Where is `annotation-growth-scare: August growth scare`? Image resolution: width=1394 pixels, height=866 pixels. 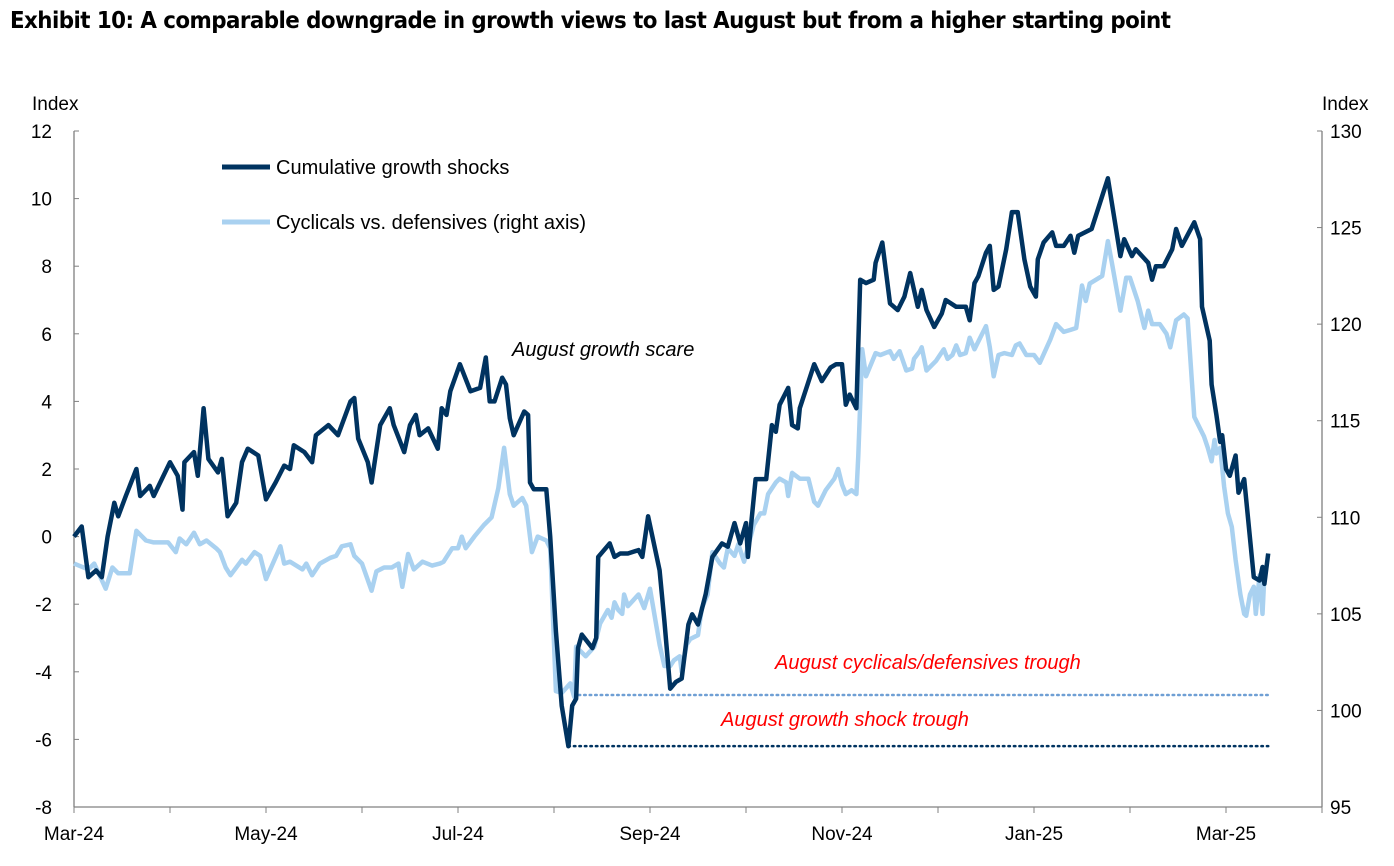
annotation-growth-scare: August growth scare is located at coordinates (602, 350).